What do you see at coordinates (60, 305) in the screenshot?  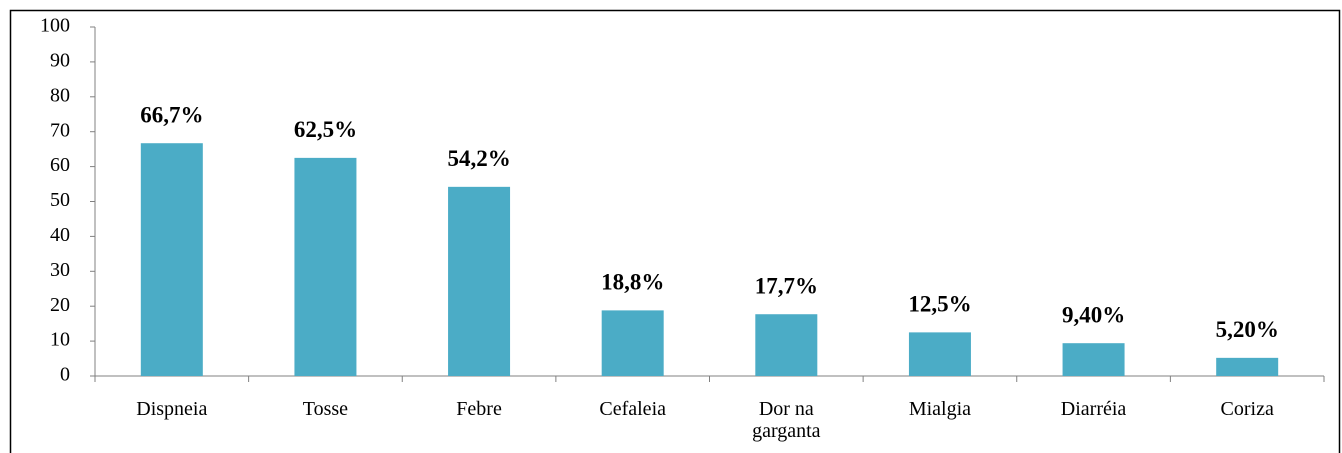 I see `y-tick-label: 20` at bounding box center [60, 305].